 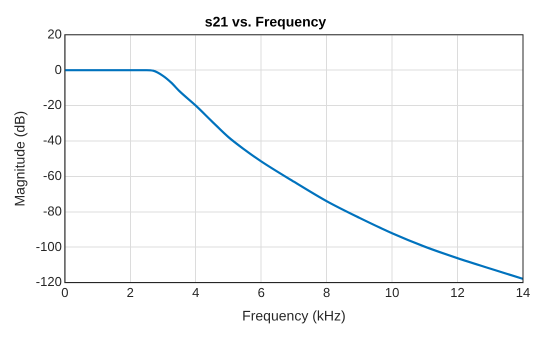 What do you see at coordinates (52, 210) in the screenshot?
I see `y-tick-label: -80` at bounding box center [52, 210].